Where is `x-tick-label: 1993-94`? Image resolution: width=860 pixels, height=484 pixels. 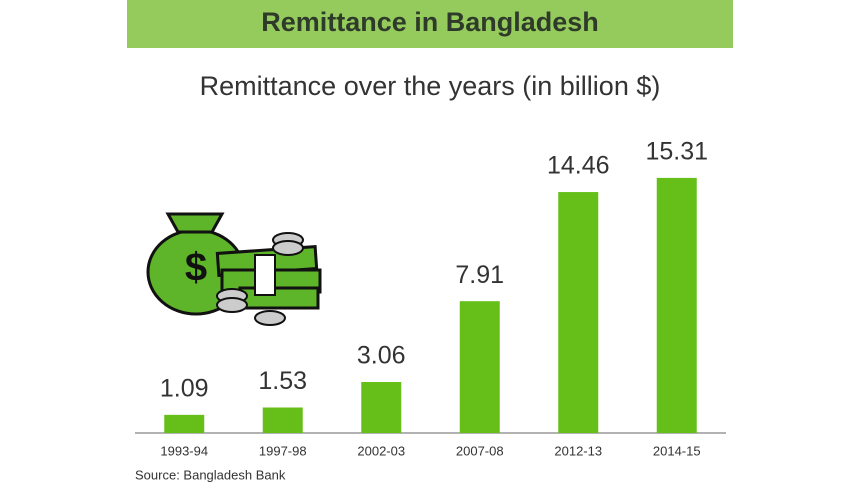 x-tick-label: 1993-94 is located at coordinates (184, 450).